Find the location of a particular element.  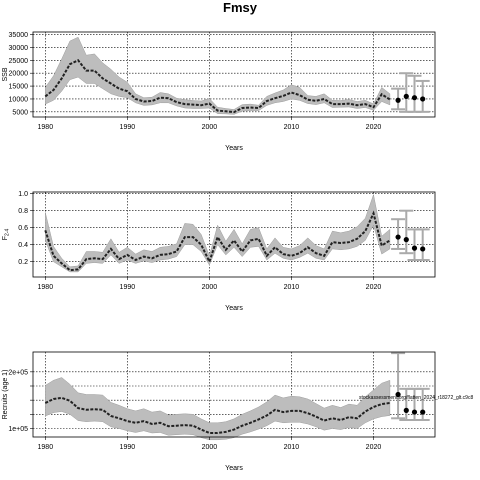

recruits-x-tick-label: 1990 is located at coordinates (128, 447).